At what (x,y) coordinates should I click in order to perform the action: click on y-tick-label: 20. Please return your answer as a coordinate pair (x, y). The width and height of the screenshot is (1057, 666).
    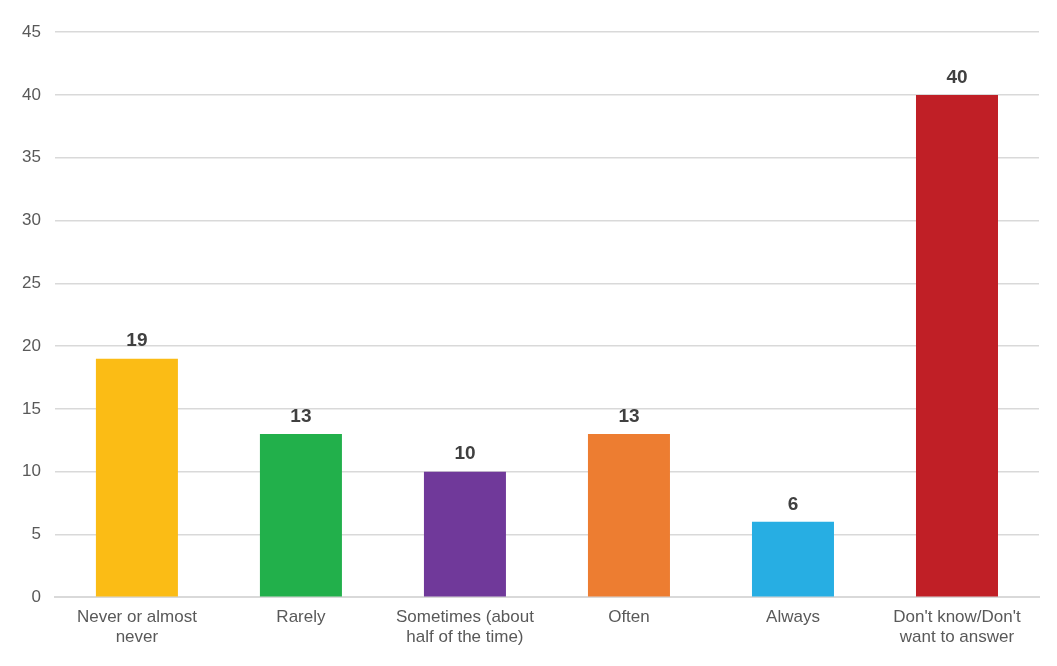
    Looking at the image, I should click on (31, 345).